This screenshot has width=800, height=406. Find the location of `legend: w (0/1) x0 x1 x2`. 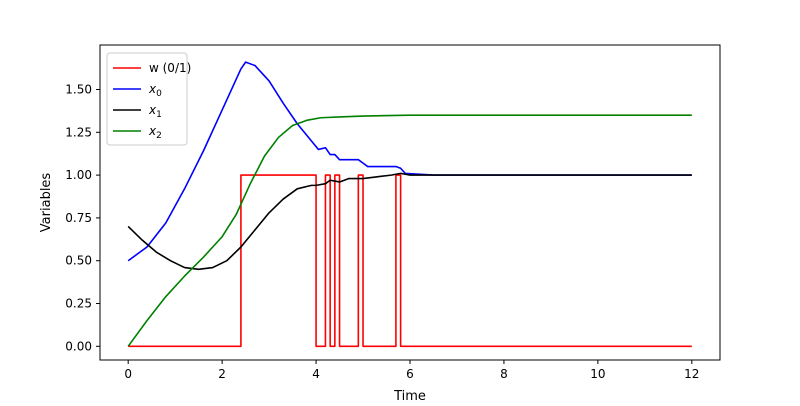

legend: w (0/1) x0 x1 x2 is located at coordinates (148, 99).